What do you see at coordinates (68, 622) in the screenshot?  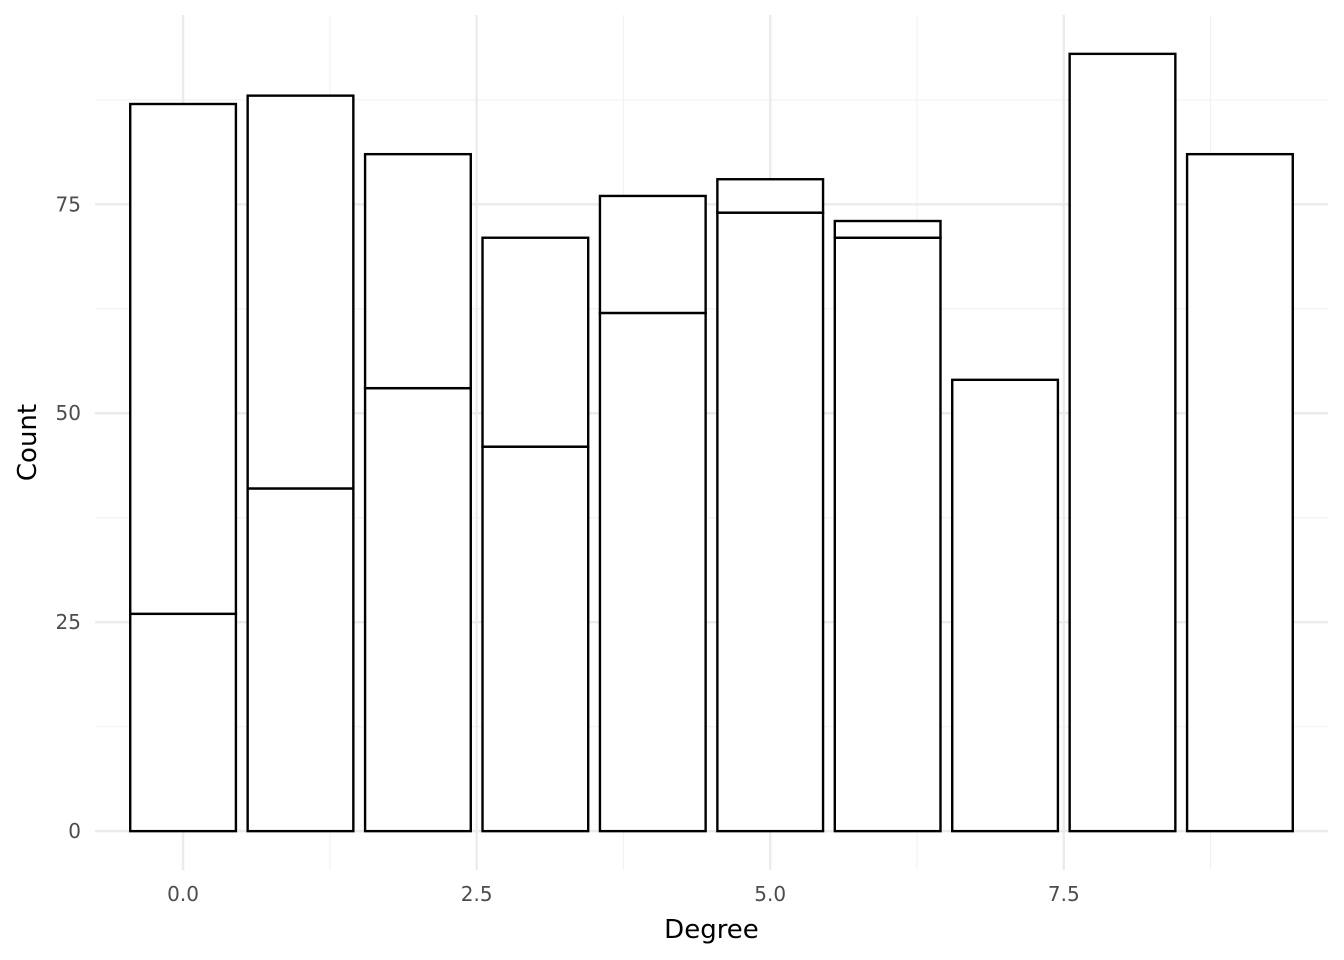 I see `y-tick-label: 25` at bounding box center [68, 622].